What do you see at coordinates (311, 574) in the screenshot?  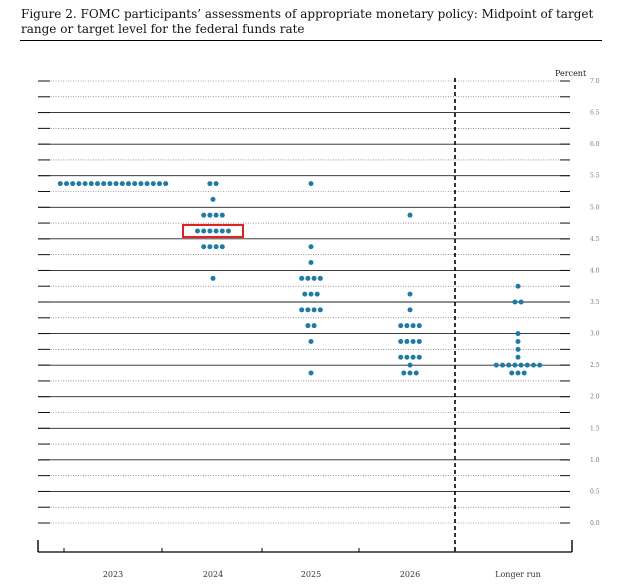 I see `x-category-label: 2025` at bounding box center [311, 574].